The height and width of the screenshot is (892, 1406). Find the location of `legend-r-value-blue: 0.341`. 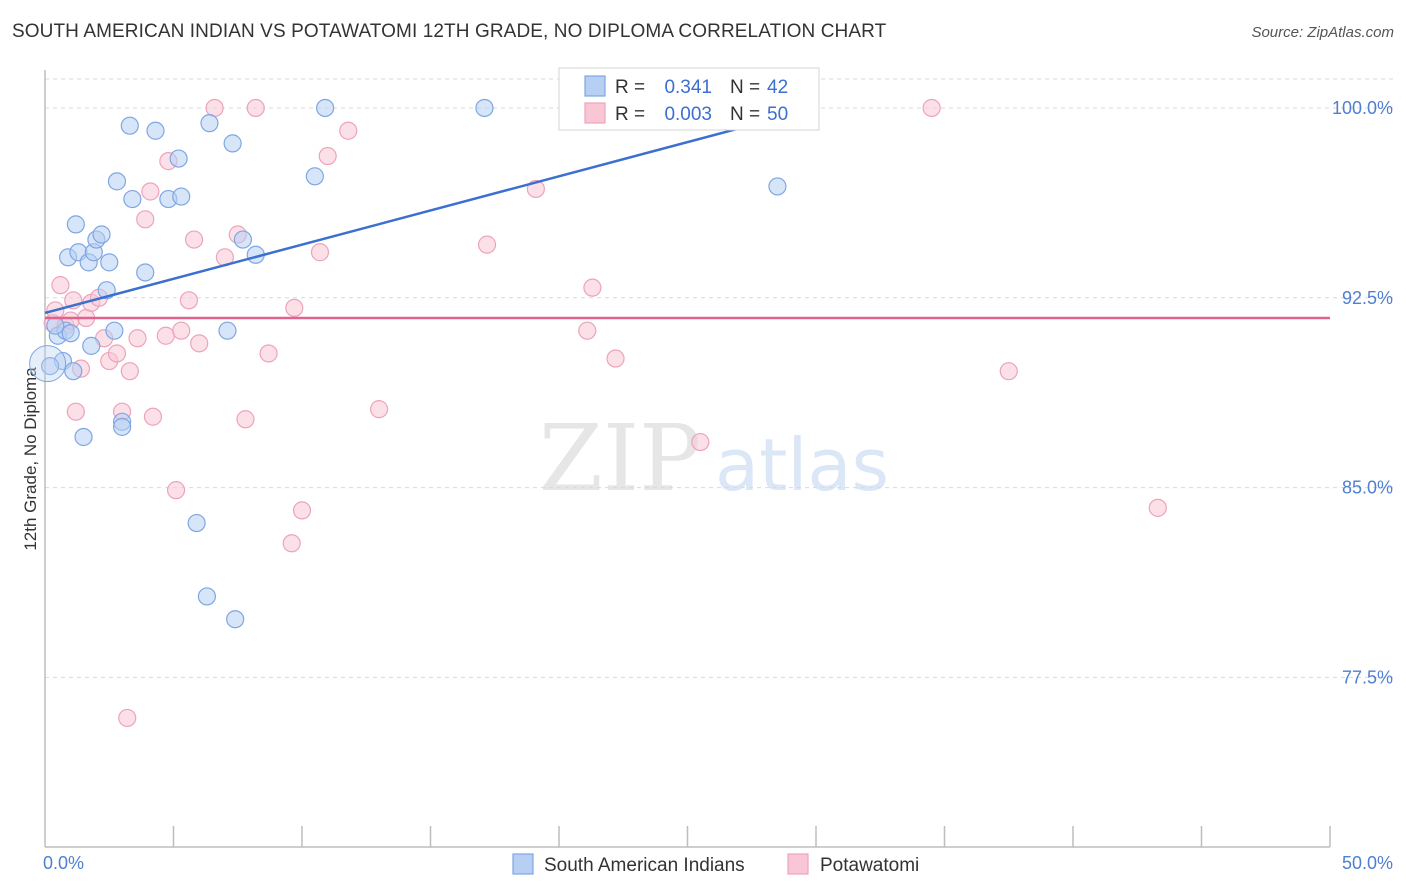

legend-r-value-blue: 0.341 is located at coordinates (688, 87).